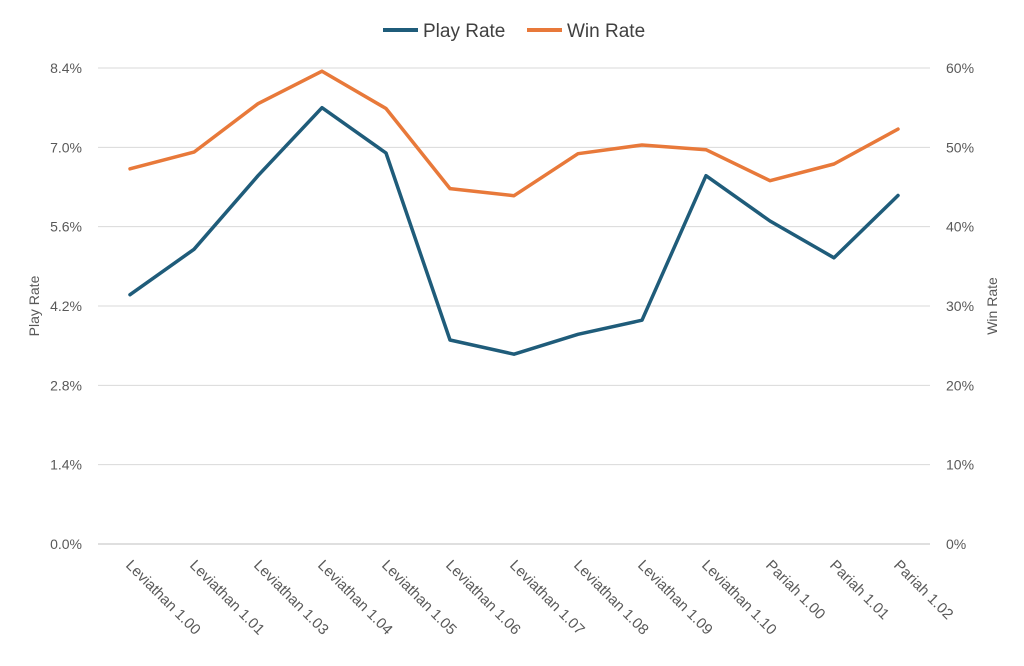  I want to click on y2-tick-label: 20%, so click(960, 385).